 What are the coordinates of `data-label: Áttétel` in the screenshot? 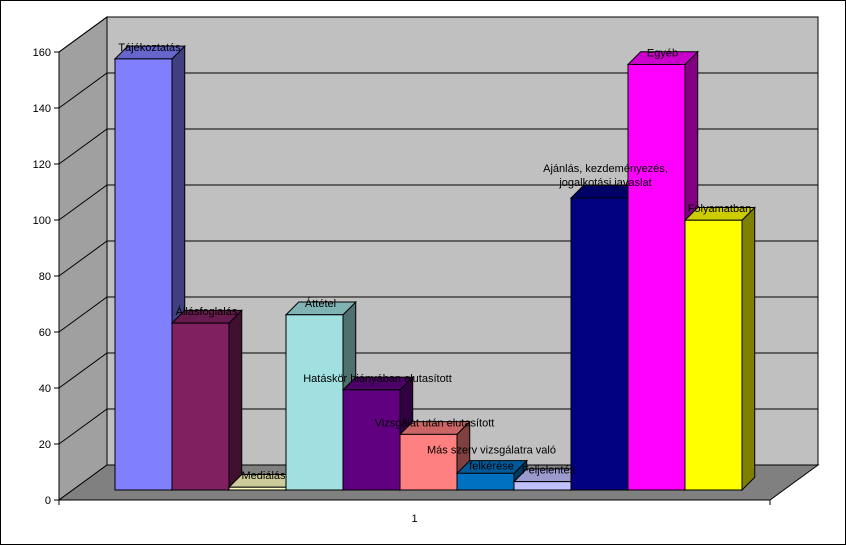 It's located at (320, 303).